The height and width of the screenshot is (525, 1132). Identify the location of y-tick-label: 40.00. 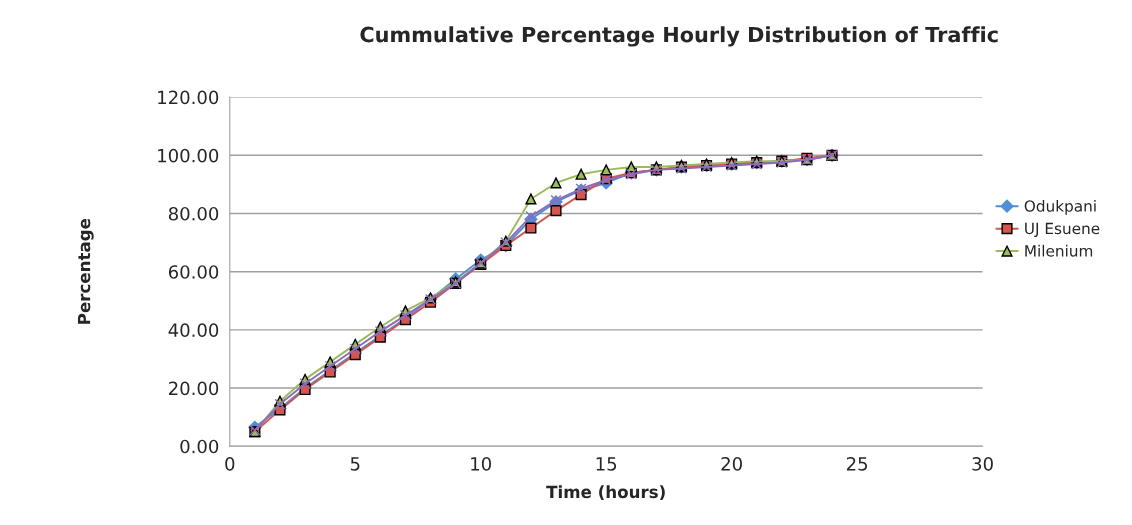
(193, 330).